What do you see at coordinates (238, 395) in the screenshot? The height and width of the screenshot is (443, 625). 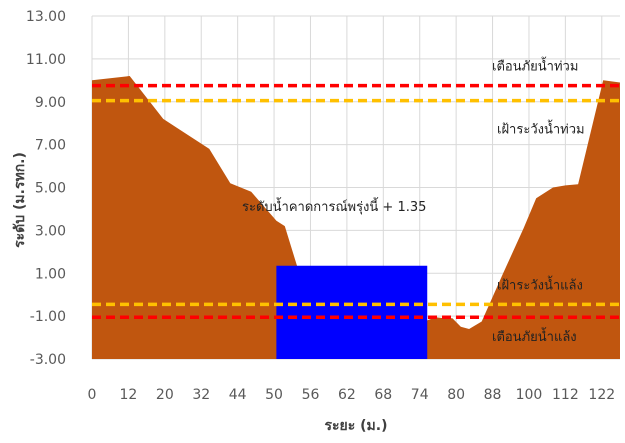 I see `x-tick-label: 44` at bounding box center [238, 395].